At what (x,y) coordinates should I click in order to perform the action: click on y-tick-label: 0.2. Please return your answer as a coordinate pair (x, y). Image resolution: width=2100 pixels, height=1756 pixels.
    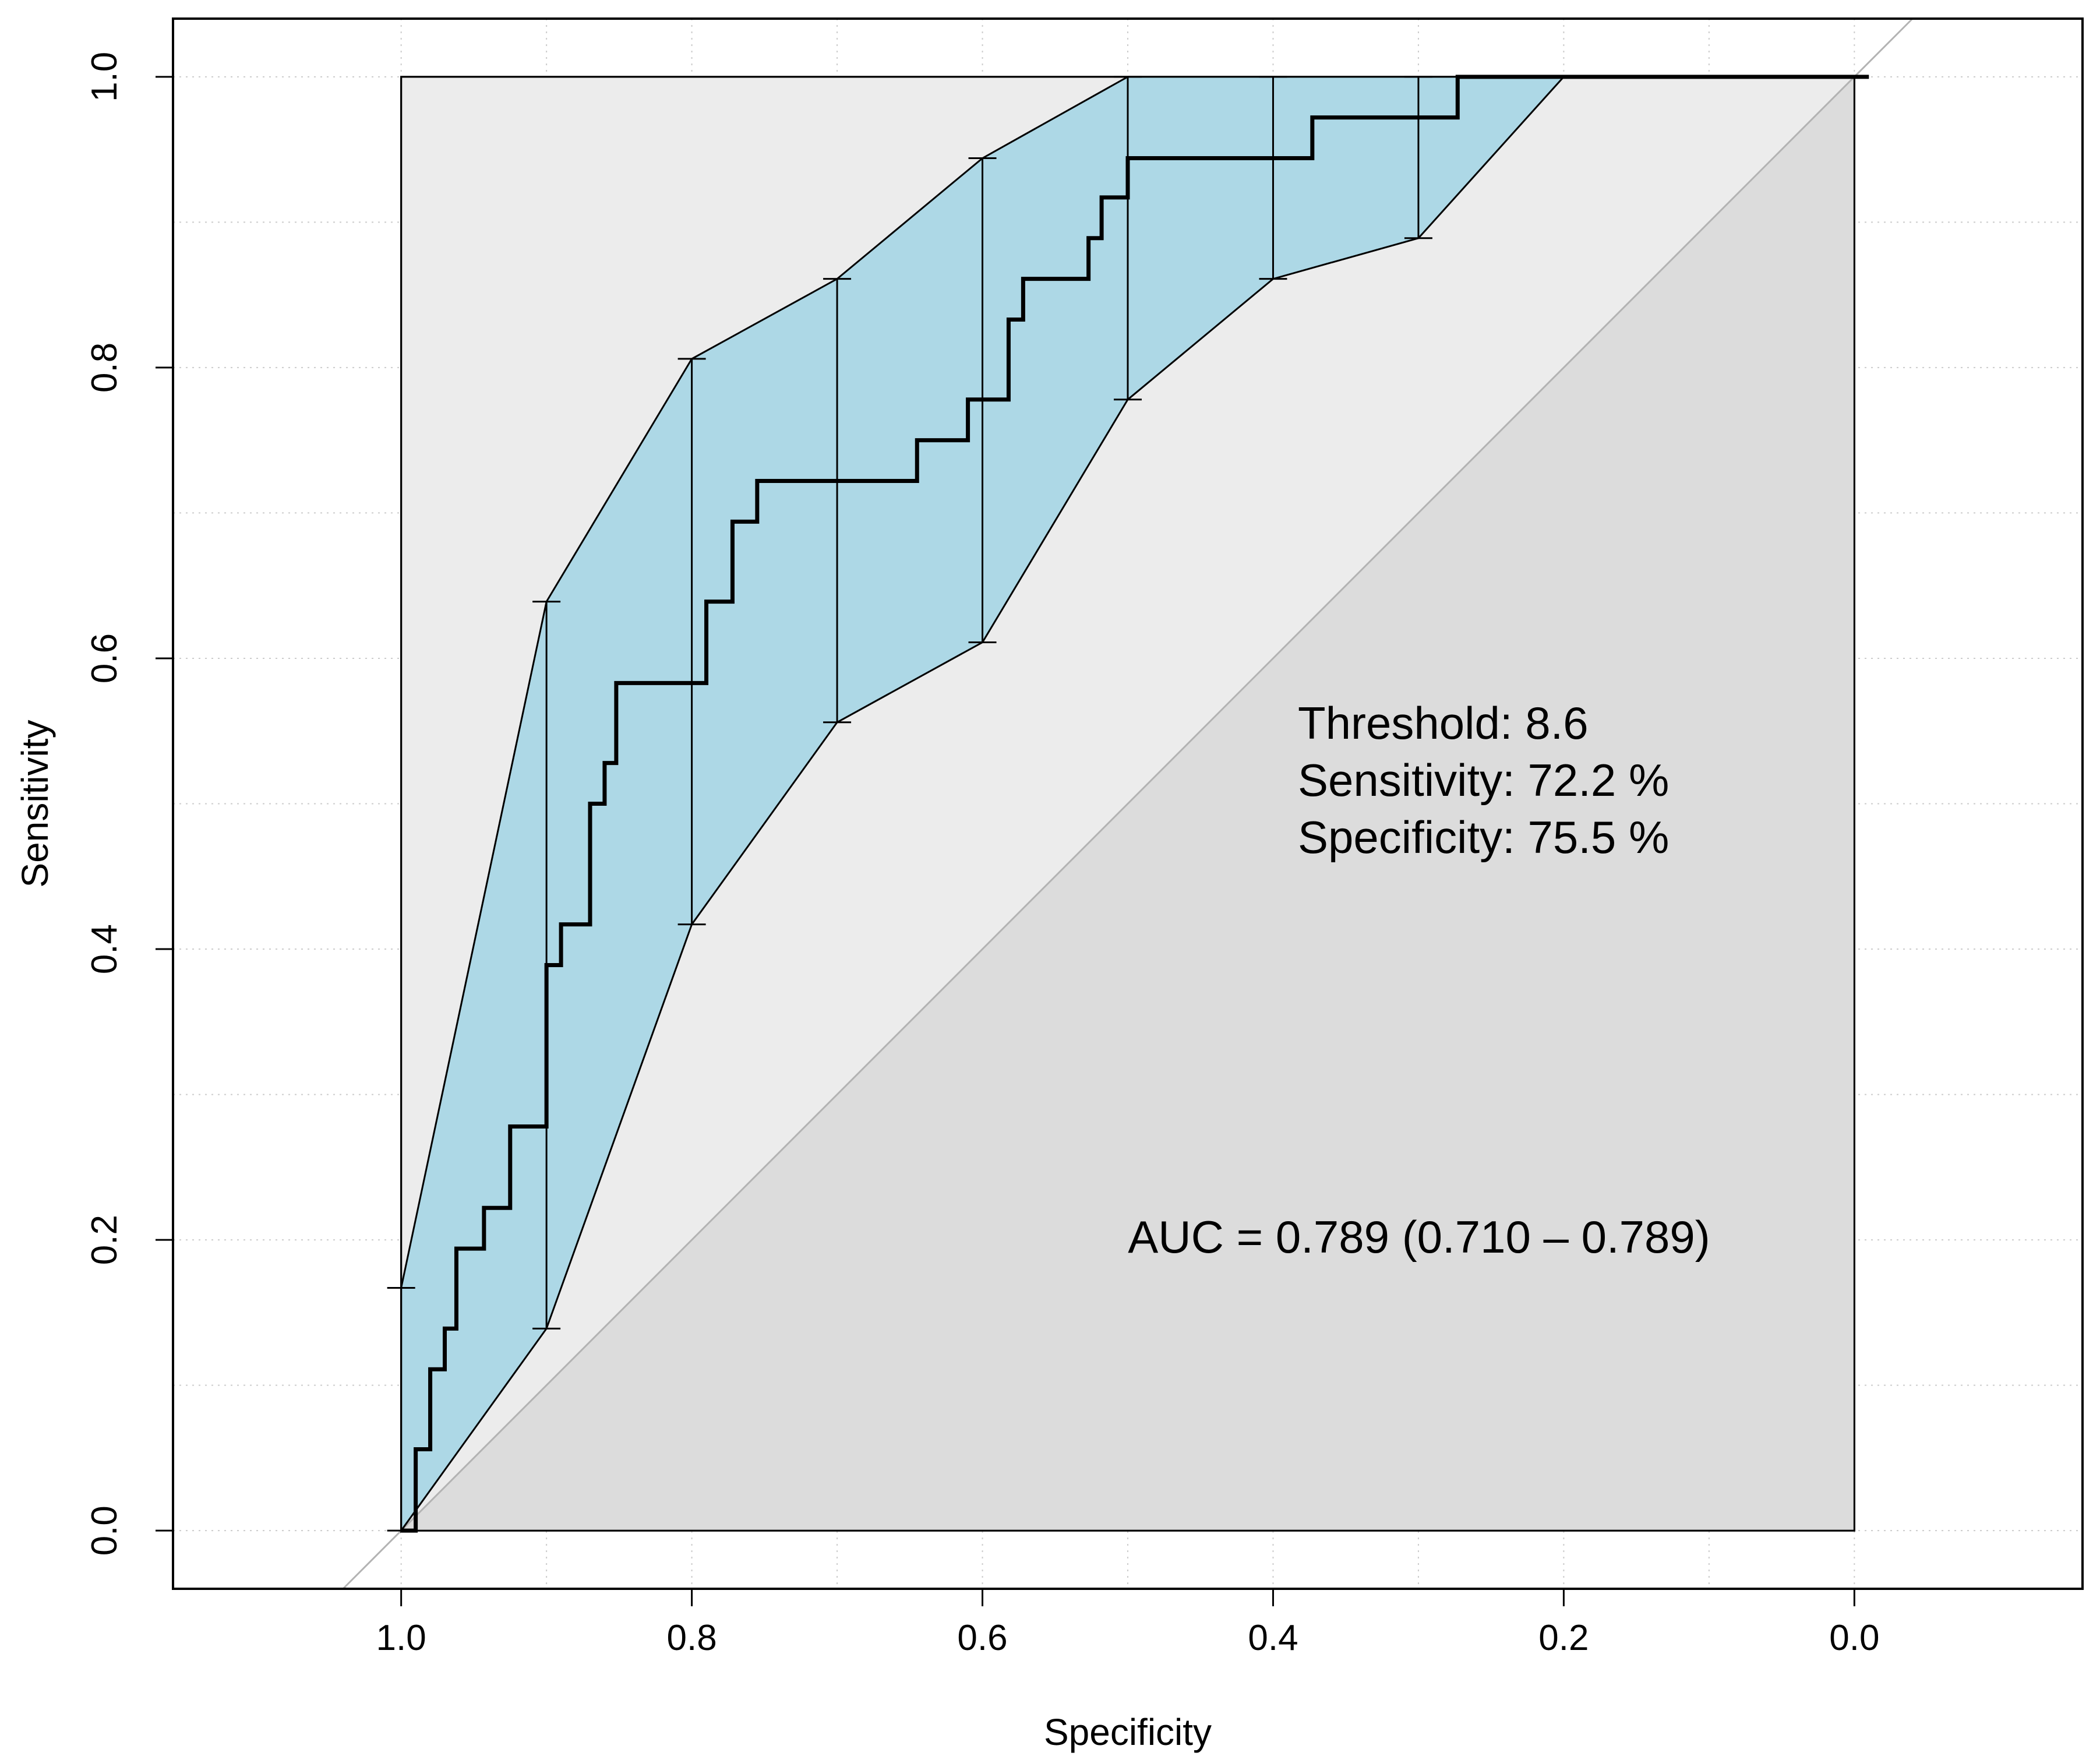
    Looking at the image, I should click on (104, 1240).